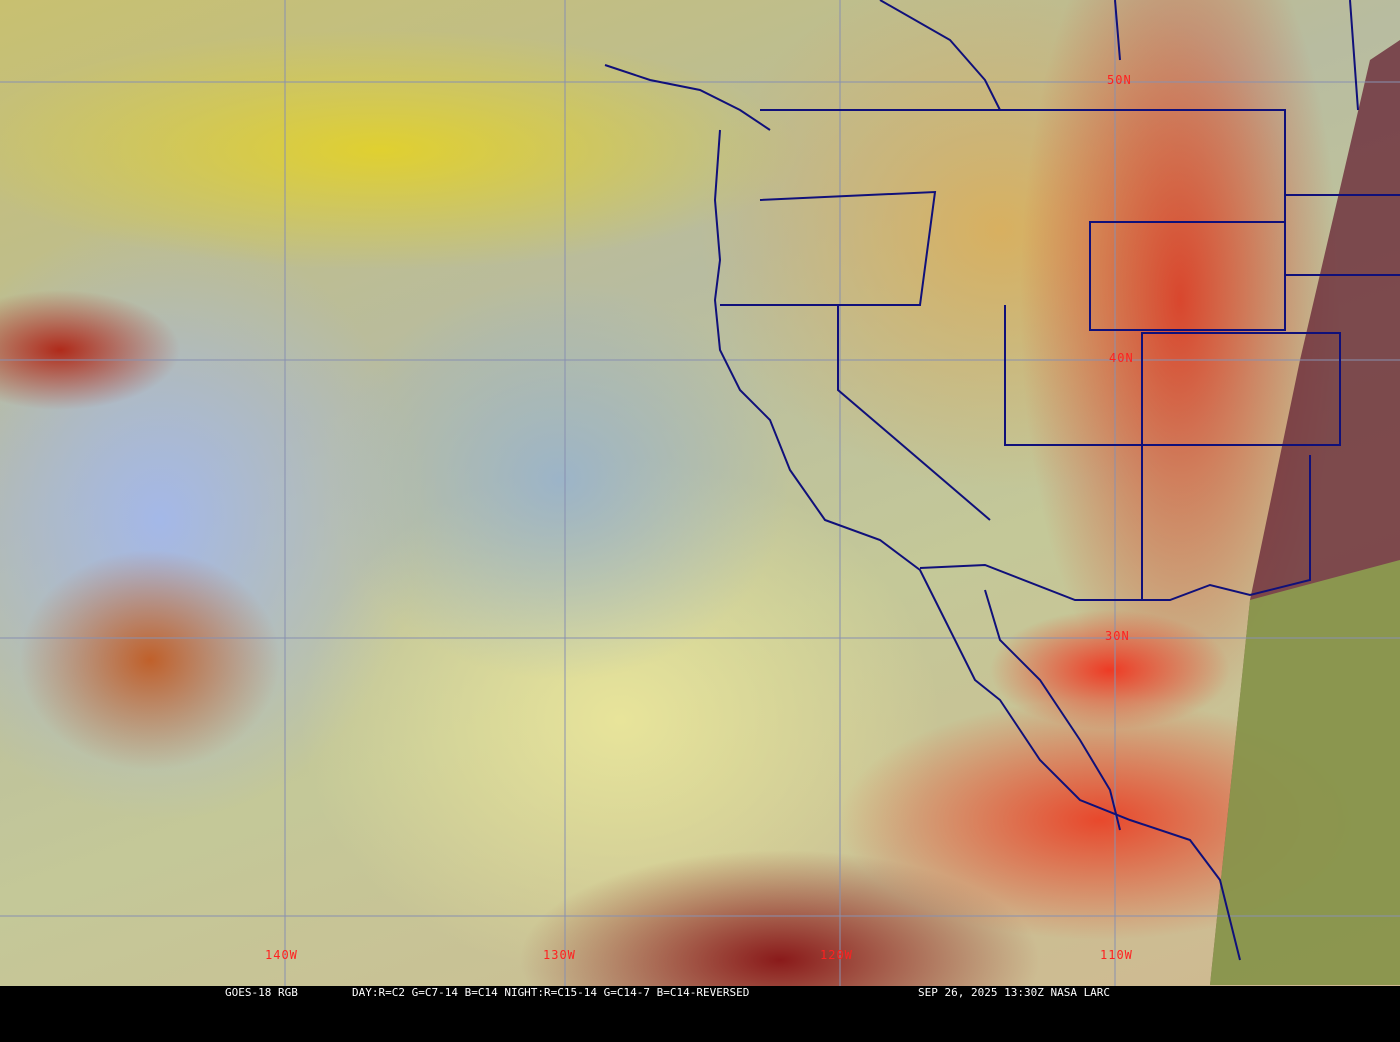  What do you see at coordinates (1305, 772) in the screenshot?
I see `night-land-region` at bounding box center [1305, 772].